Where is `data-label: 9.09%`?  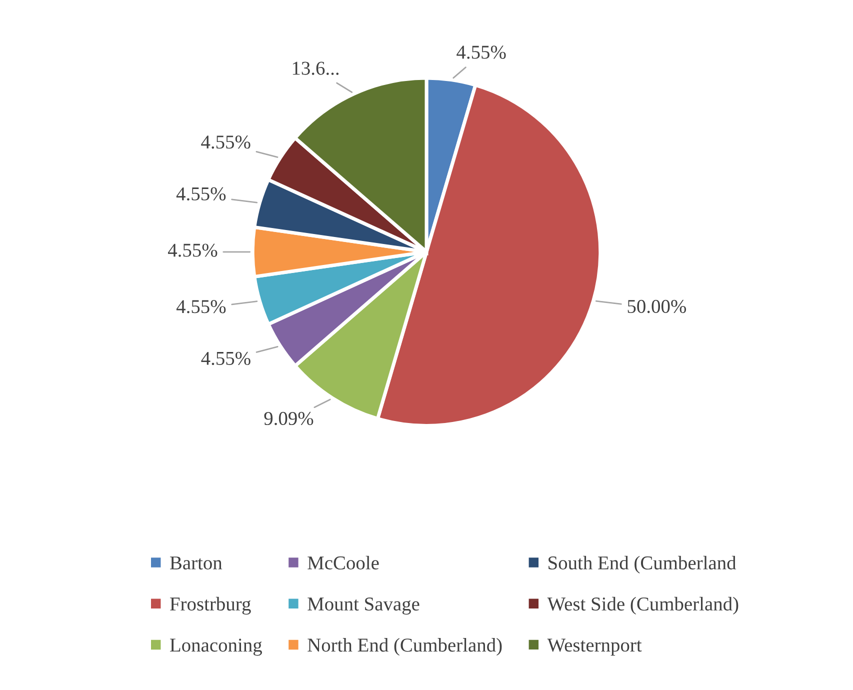
data-label: 9.09% is located at coordinates (289, 419).